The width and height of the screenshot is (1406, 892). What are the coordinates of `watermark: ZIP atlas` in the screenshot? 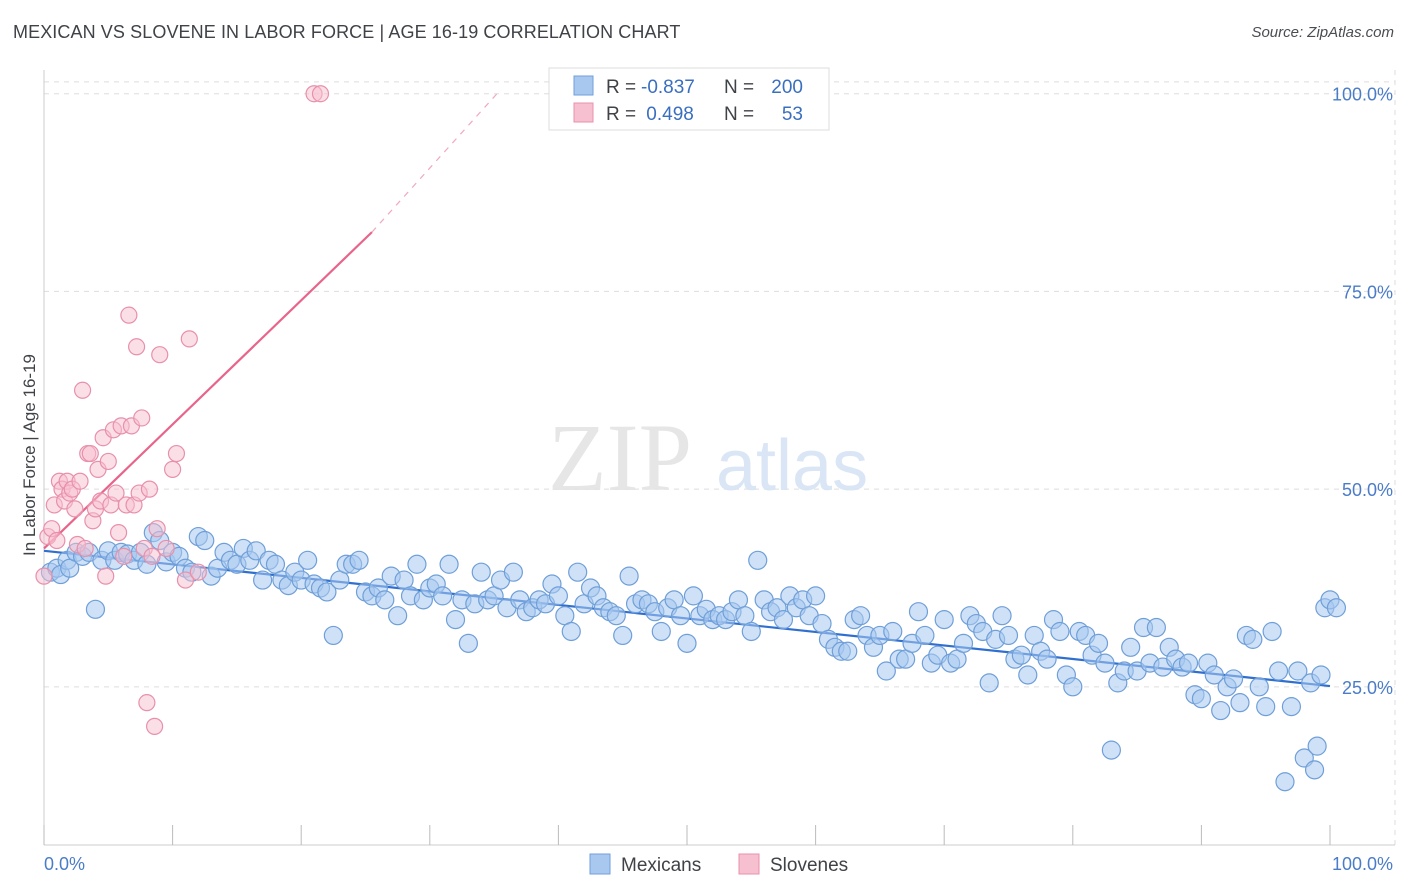 It's located at (708, 457).